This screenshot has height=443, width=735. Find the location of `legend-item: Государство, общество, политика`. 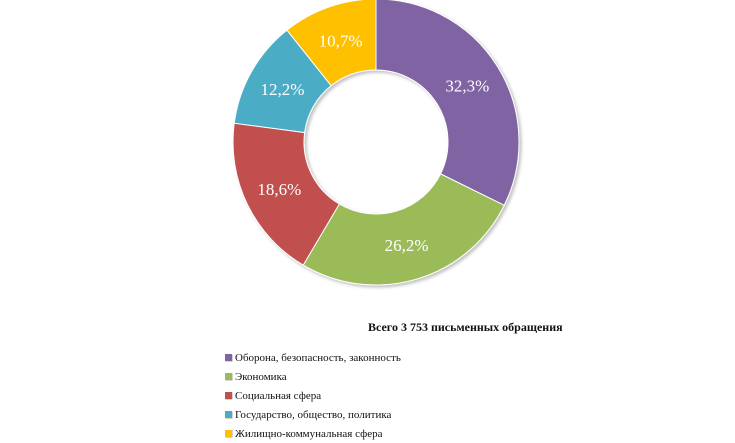

legend-item: Государство, общество, политика is located at coordinates (313, 414).